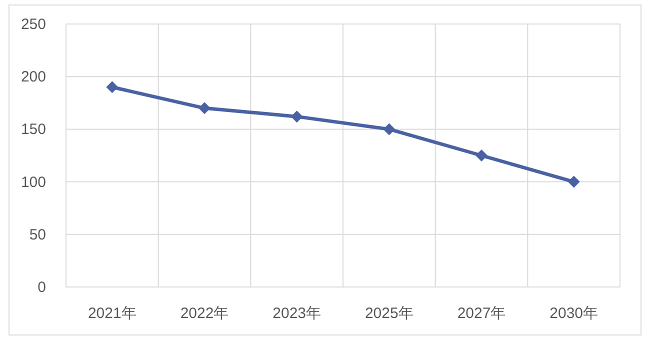 This screenshot has width=652, height=345. What do you see at coordinates (33, 129) in the screenshot?
I see `y-tick-label: 150` at bounding box center [33, 129].